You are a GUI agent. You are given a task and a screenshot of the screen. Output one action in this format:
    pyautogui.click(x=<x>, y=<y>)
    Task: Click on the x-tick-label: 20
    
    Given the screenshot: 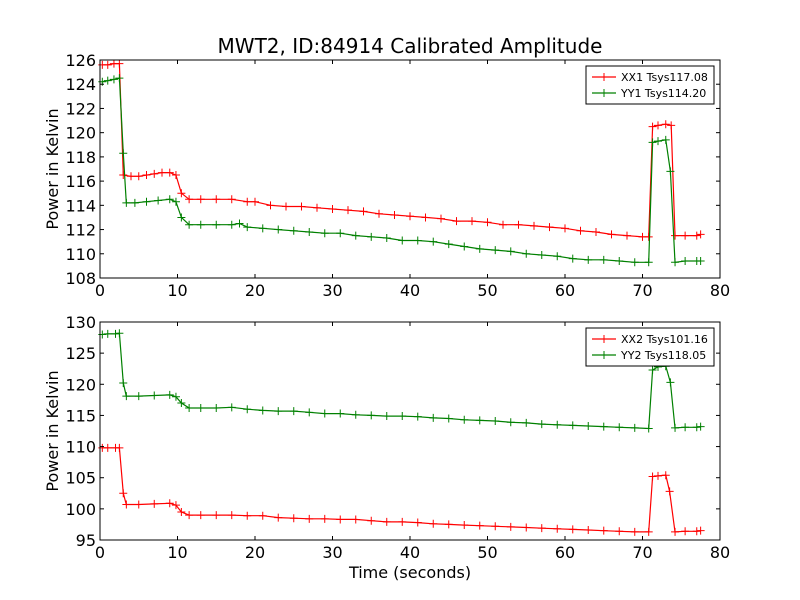 What is the action you would take?
    pyautogui.click(x=255, y=290)
    